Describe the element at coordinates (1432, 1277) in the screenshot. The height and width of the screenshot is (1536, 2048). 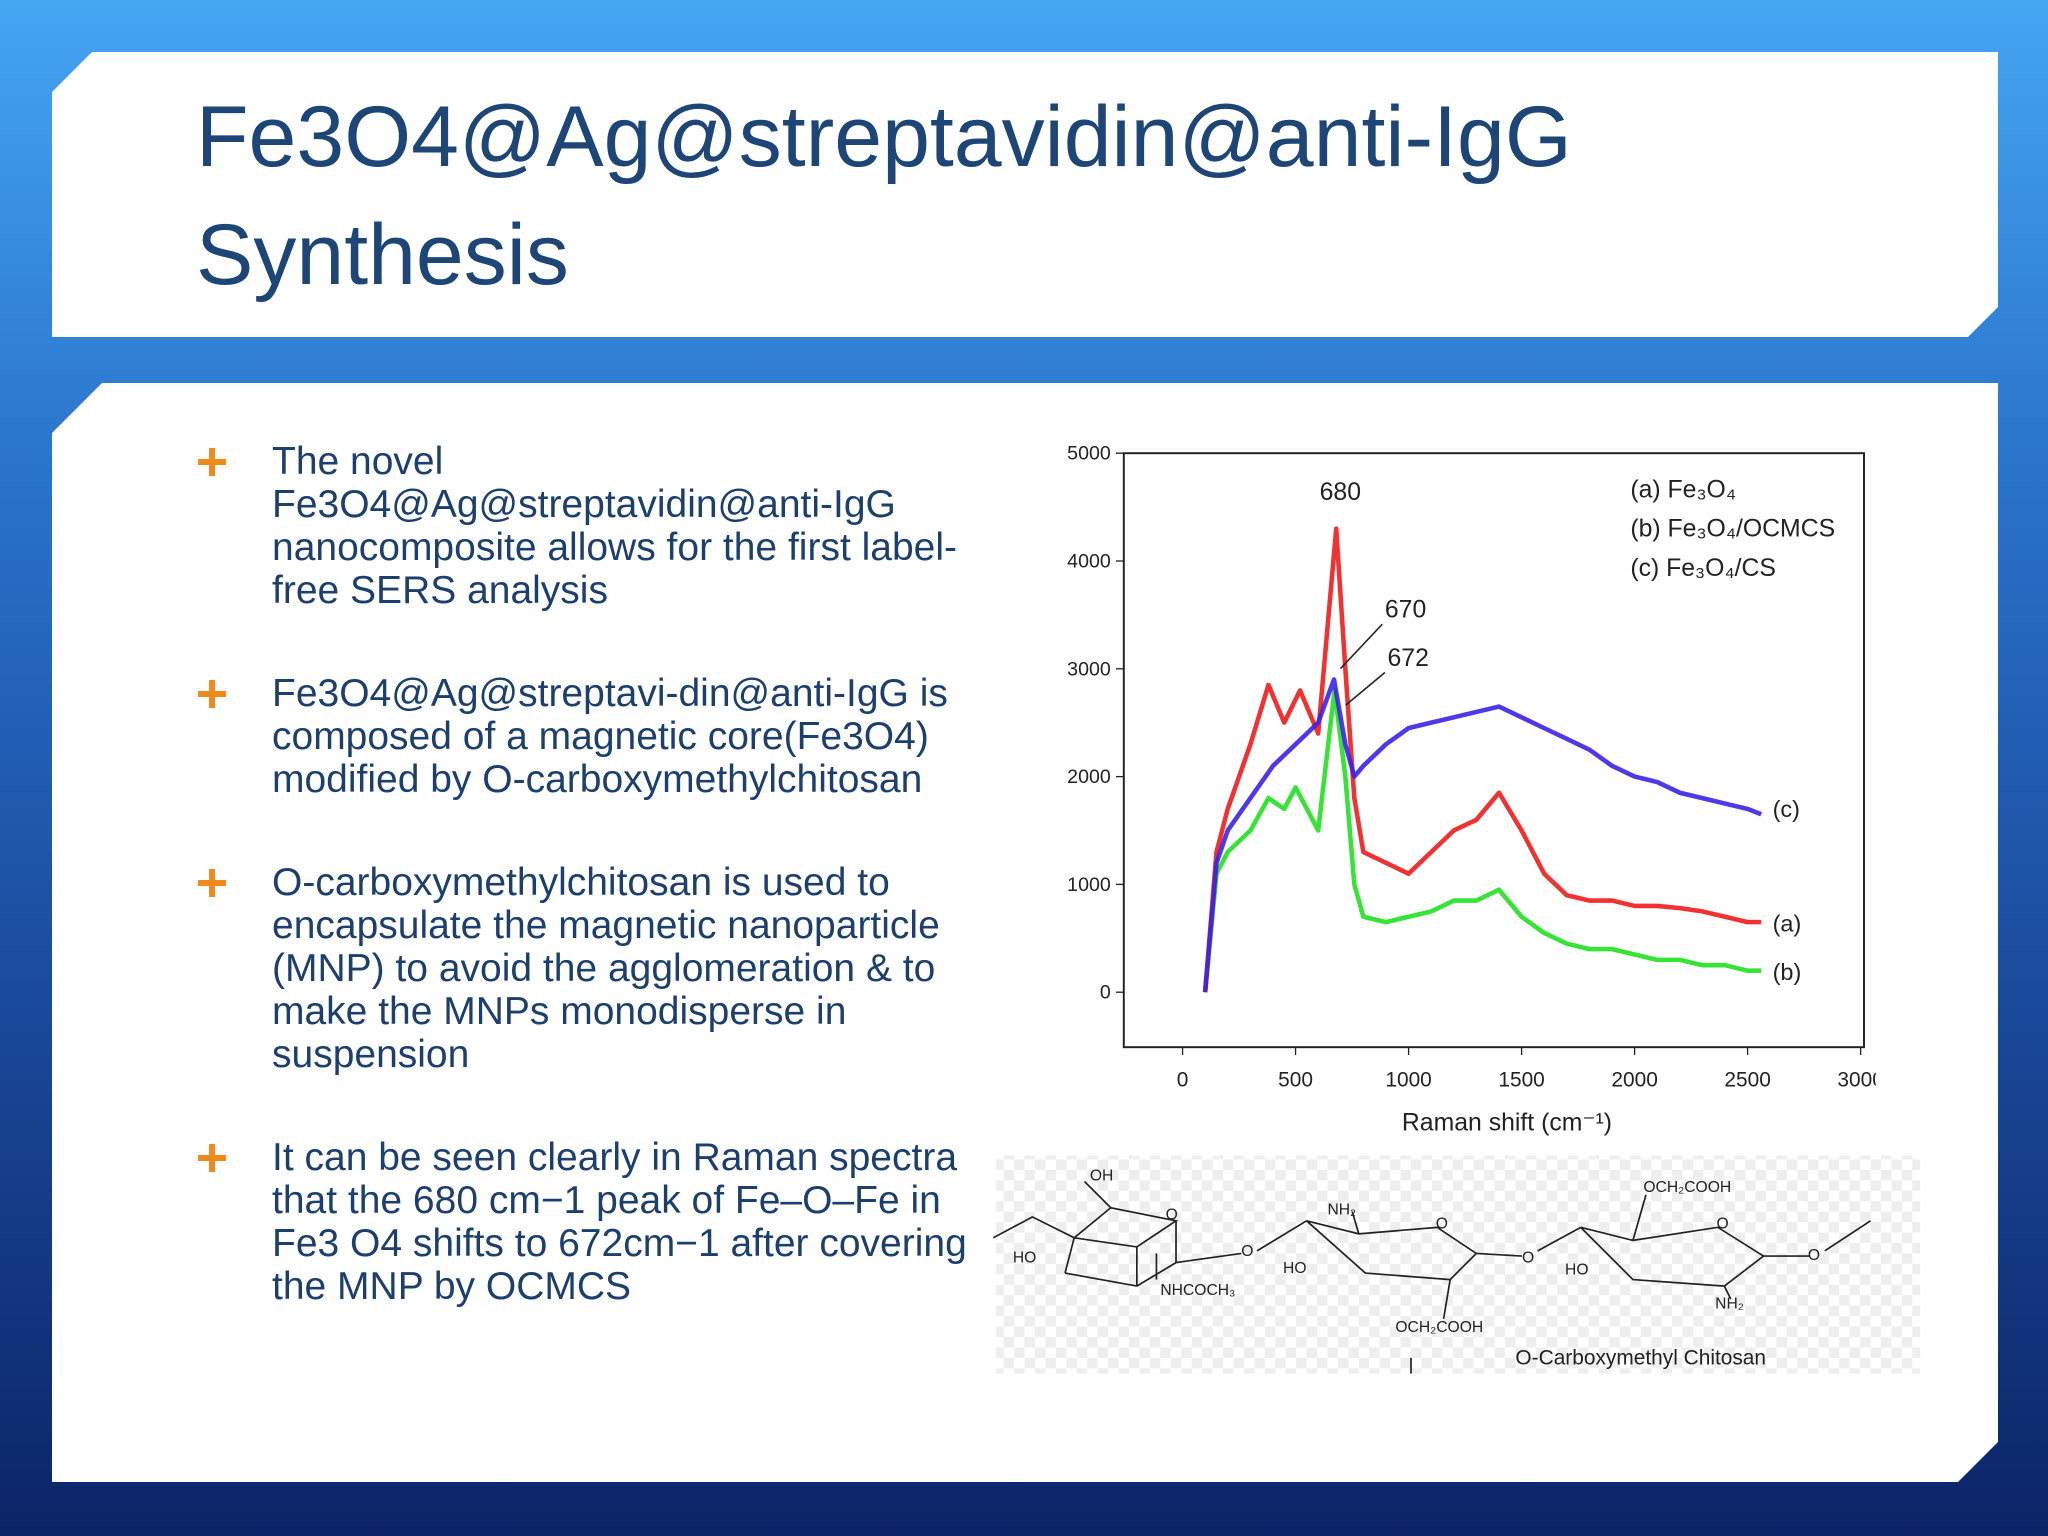
I see `structure-bonds` at that location.